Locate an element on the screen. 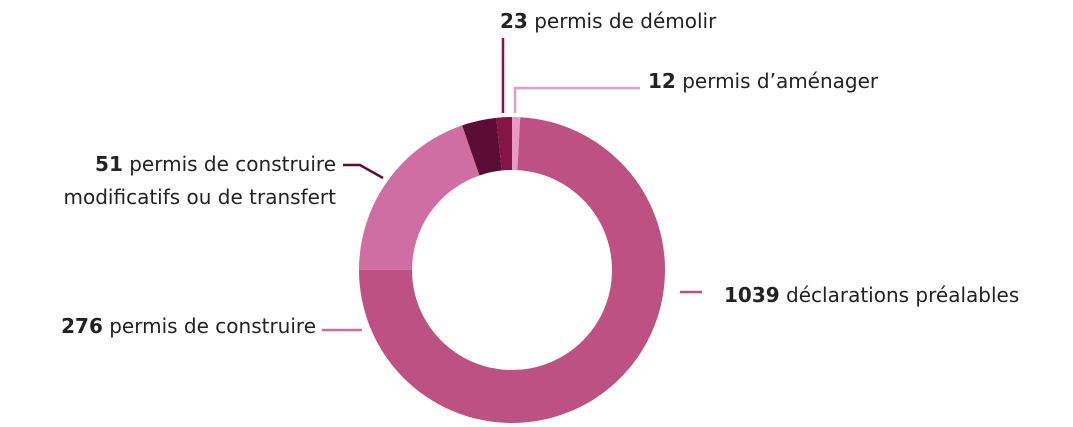  slice-value: 276 is located at coordinates (82, 326).